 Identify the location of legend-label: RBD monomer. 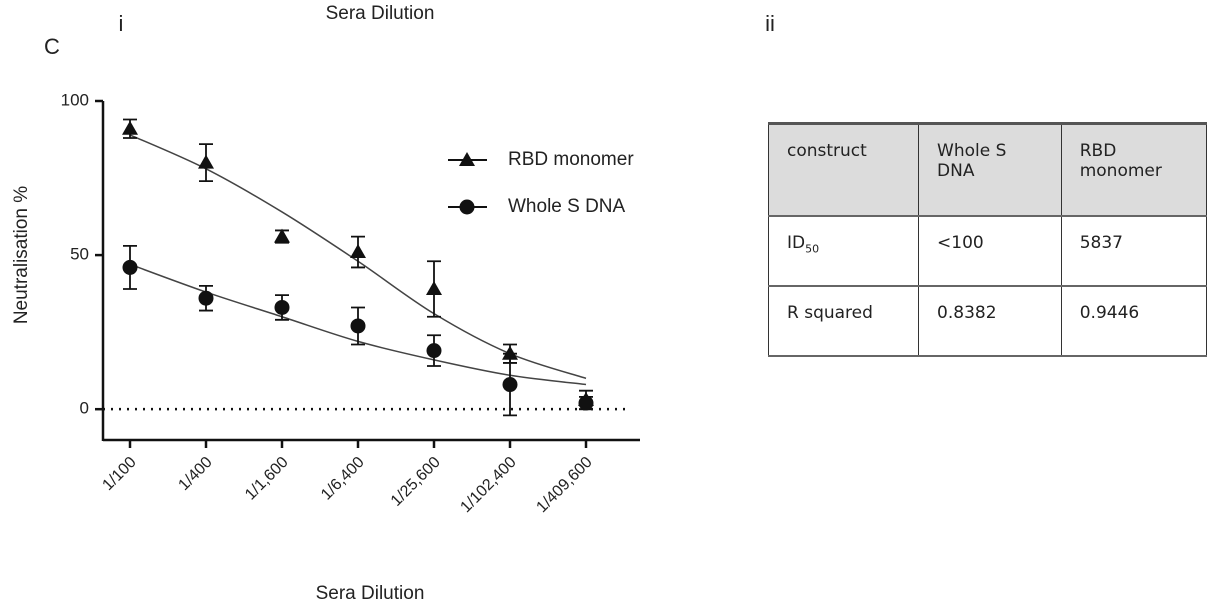
(571, 159).